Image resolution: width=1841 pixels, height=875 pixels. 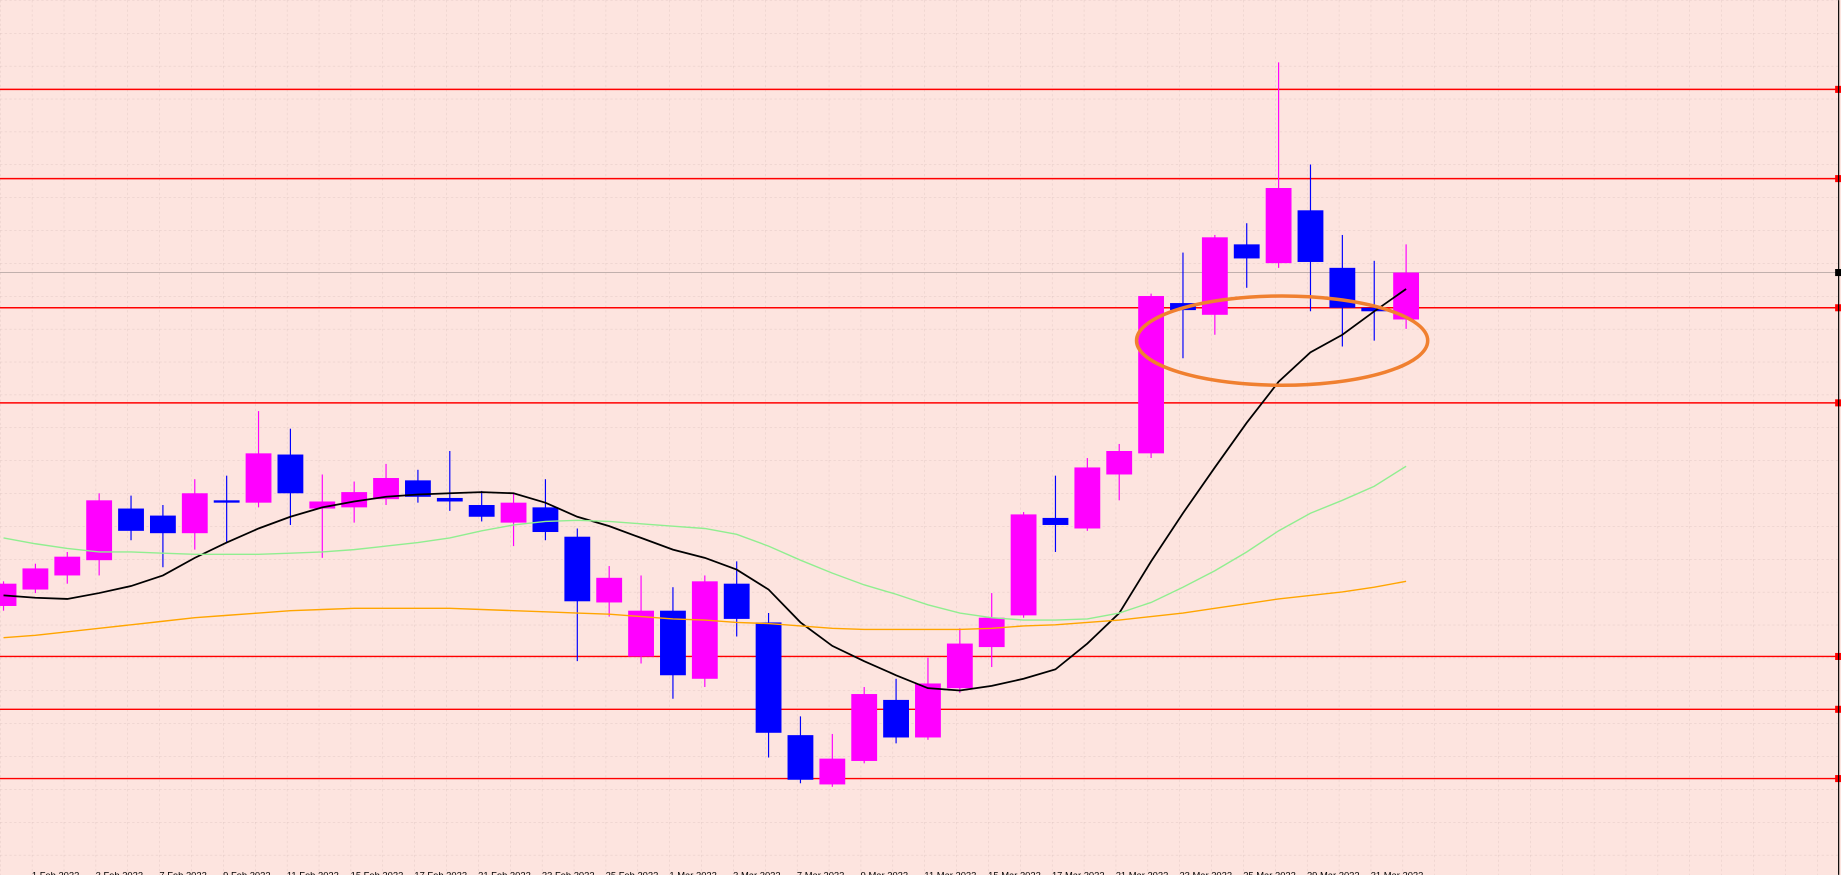 I want to click on x-tick-label: 9 Feb 2022, so click(x=246, y=872).